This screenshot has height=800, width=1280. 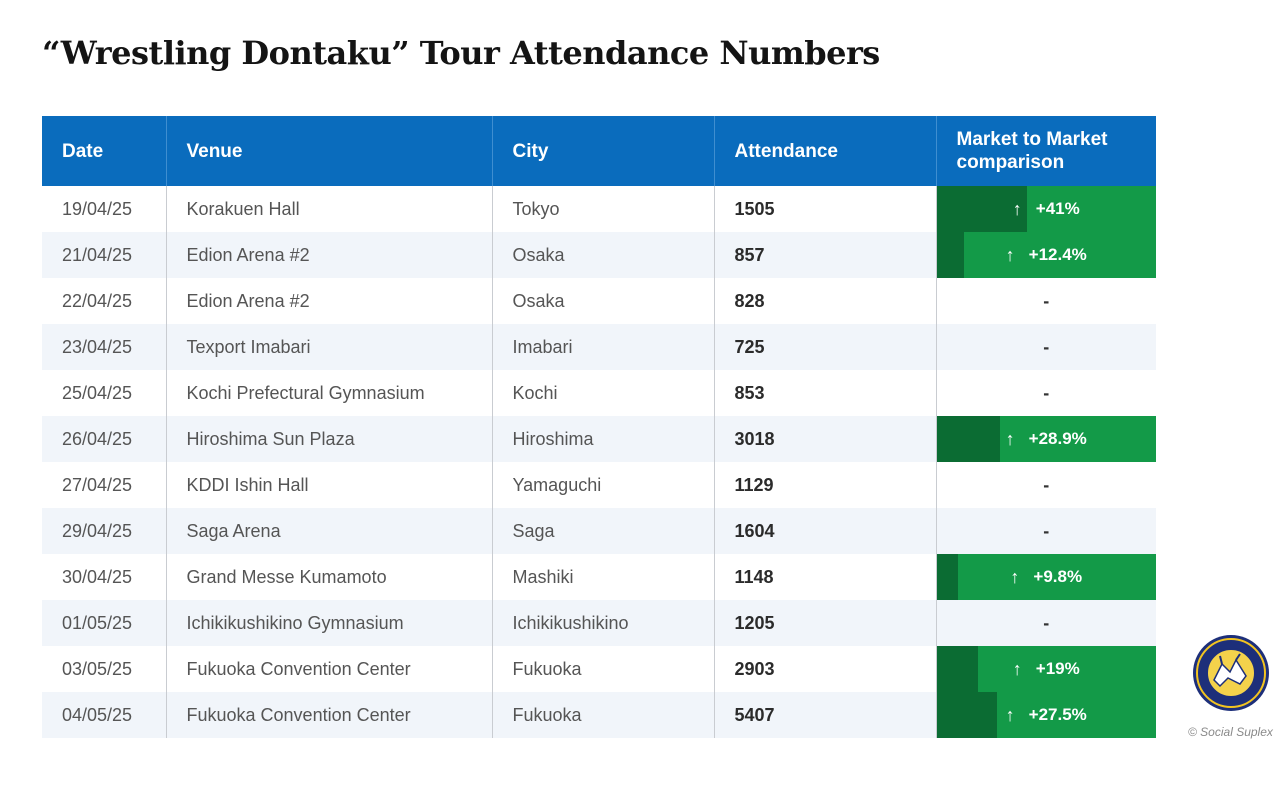 I want to click on cell-comparison: ↑ +28.9%, so click(x=1046, y=439).